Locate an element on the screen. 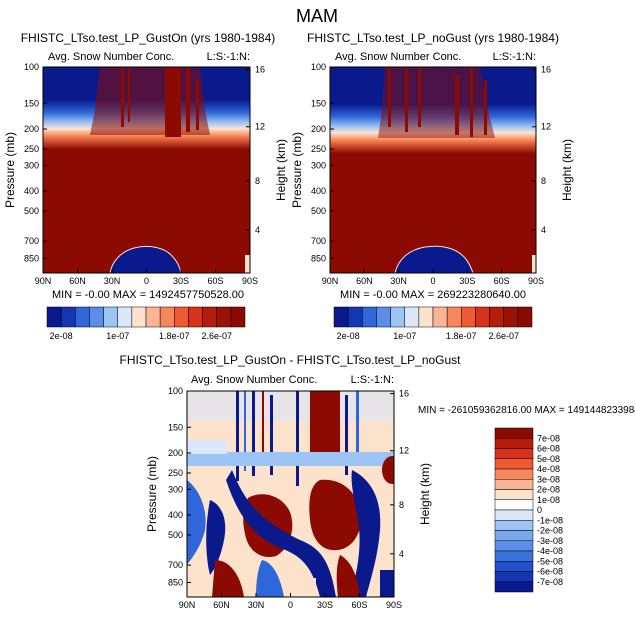 The width and height of the screenshot is (635, 617). colorbar-label: 4e-08 is located at coordinates (548, 469).